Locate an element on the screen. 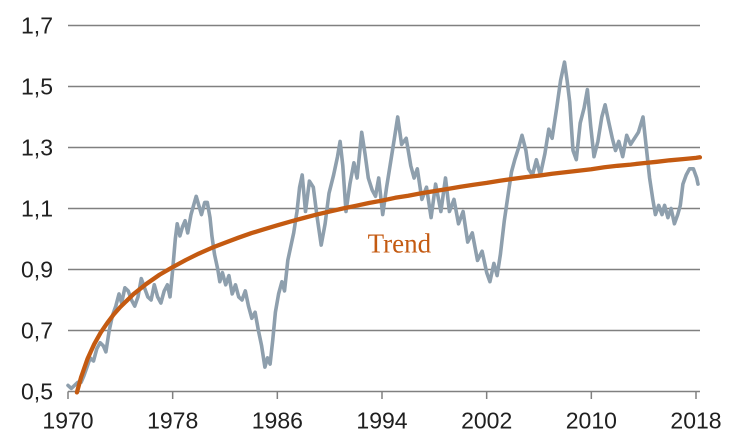  x-axis-tick-label: 2002 is located at coordinates (486, 421).